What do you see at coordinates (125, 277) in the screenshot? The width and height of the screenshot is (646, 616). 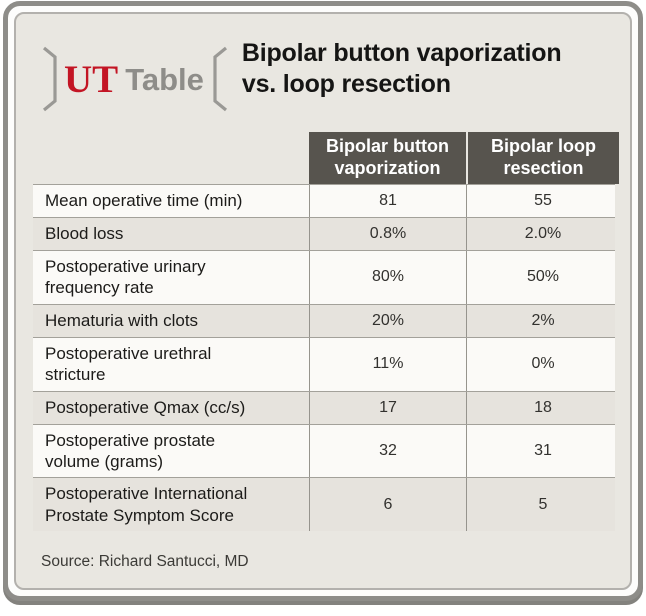 I see `row-label: Postoperative urinary frequency rate` at bounding box center [125, 277].